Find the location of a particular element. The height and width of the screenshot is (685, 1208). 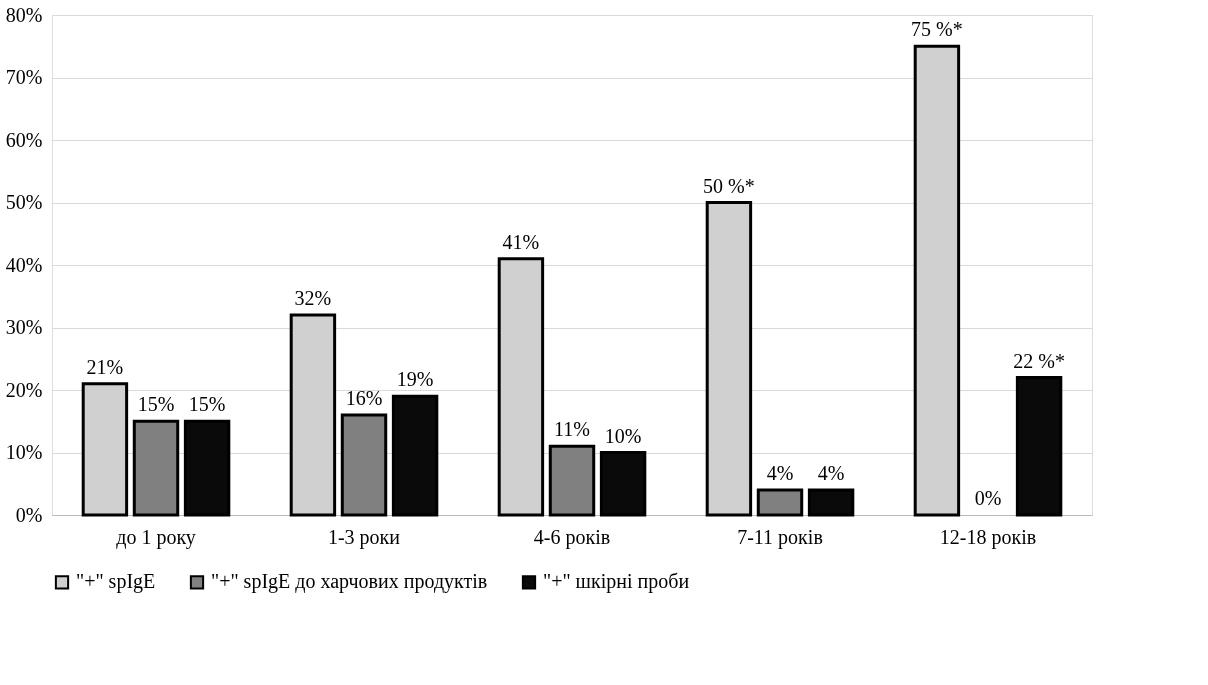

x-tick-label: 4-6 років is located at coordinates (572, 537).